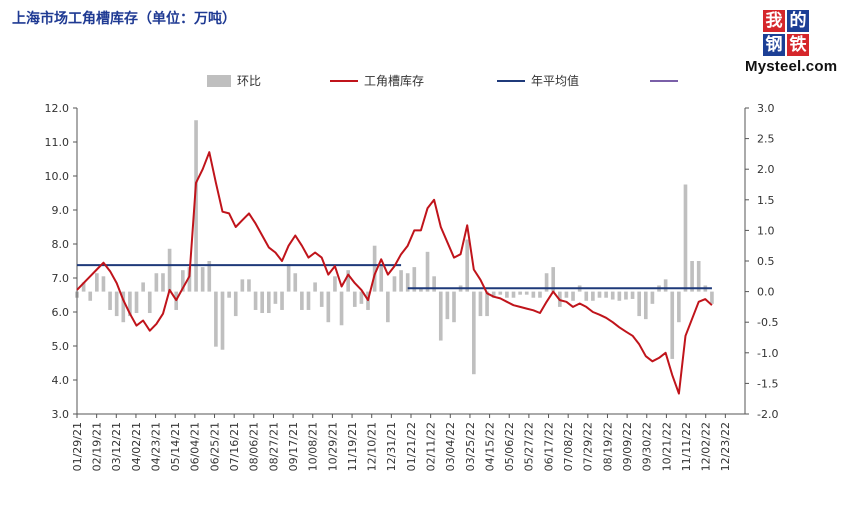 Image resolution: width=865 pixels, height=517 pixels. Describe the element at coordinates (766, 292) in the screenshot. I see `right-tick-label: 0.0` at that location.